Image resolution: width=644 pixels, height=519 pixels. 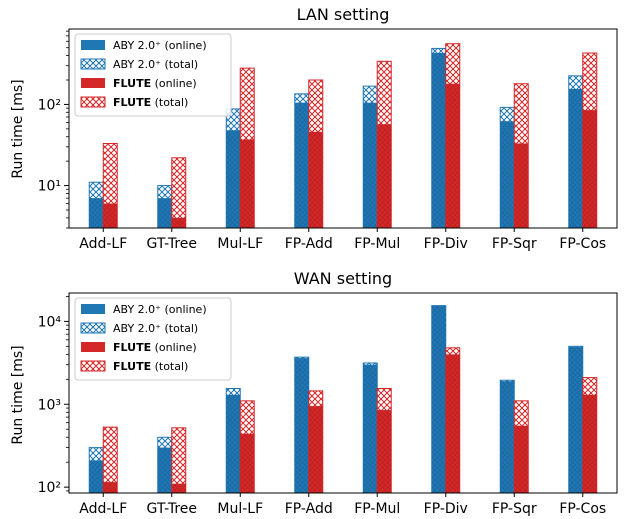 I want to click on wan-yticks: 10² 10³ 10⁴, so click(x=53, y=396).